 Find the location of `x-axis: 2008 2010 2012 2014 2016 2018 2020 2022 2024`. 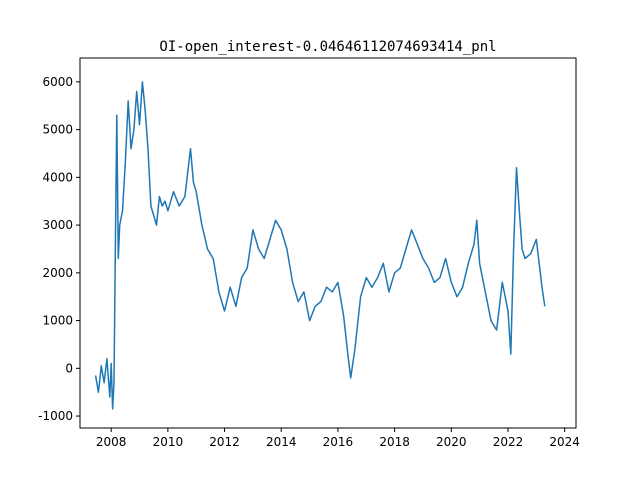

x-axis: 2008 2010 2012 2014 2016 2018 2020 2022 2024 is located at coordinates (338, 438).